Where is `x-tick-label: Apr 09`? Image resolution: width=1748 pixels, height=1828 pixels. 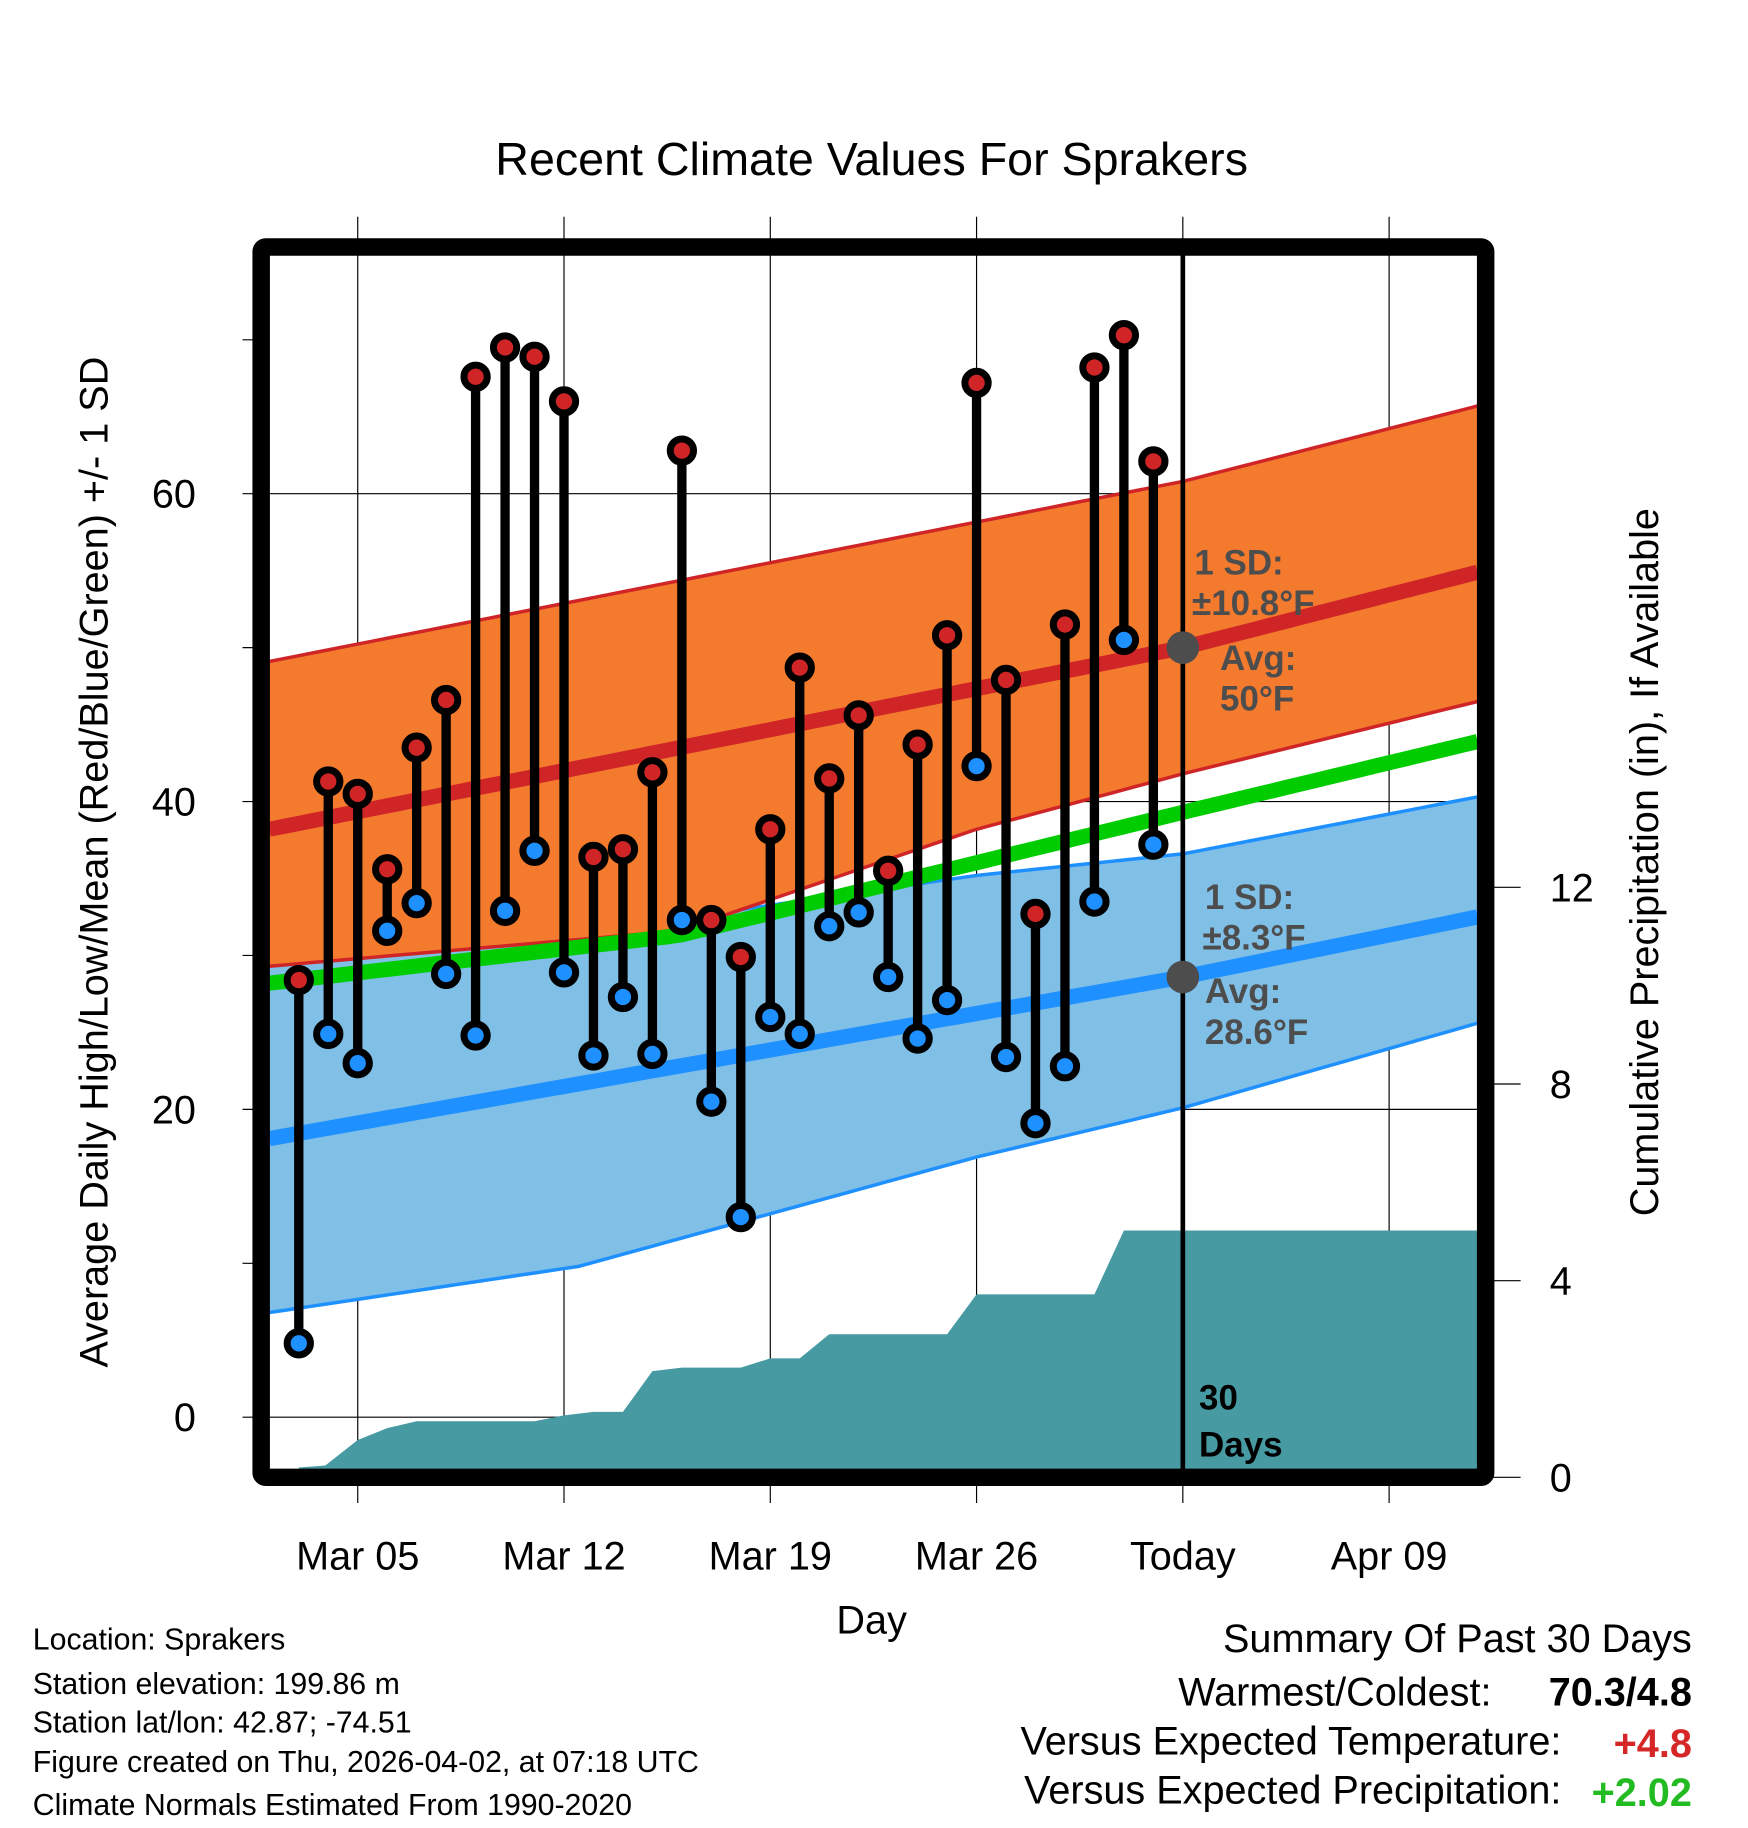
x-tick-label: Apr 09 is located at coordinates (1389, 1556).